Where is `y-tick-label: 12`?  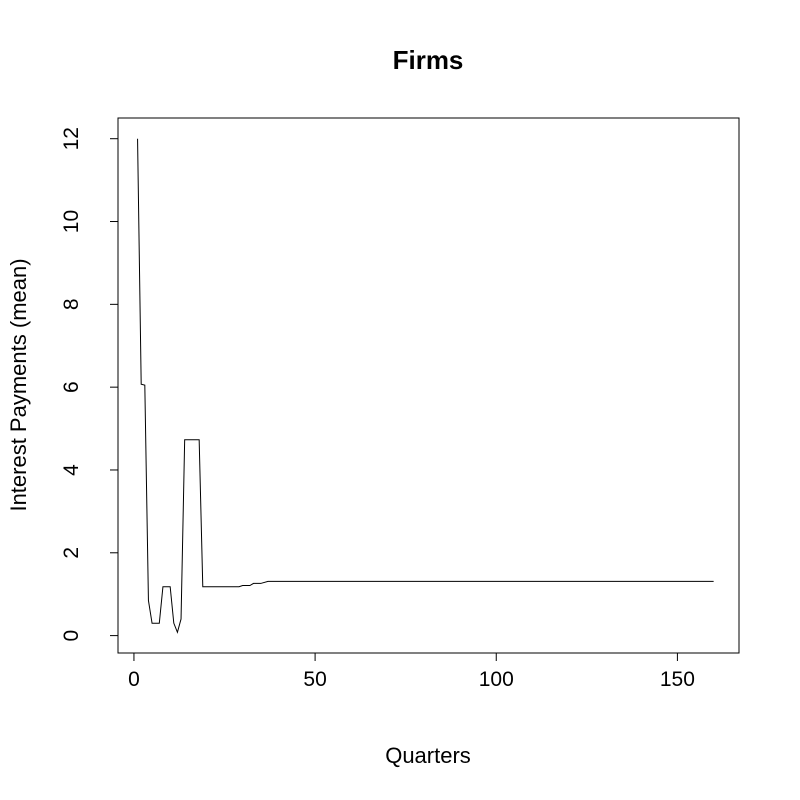
y-tick-label: 12 is located at coordinates (71, 138).